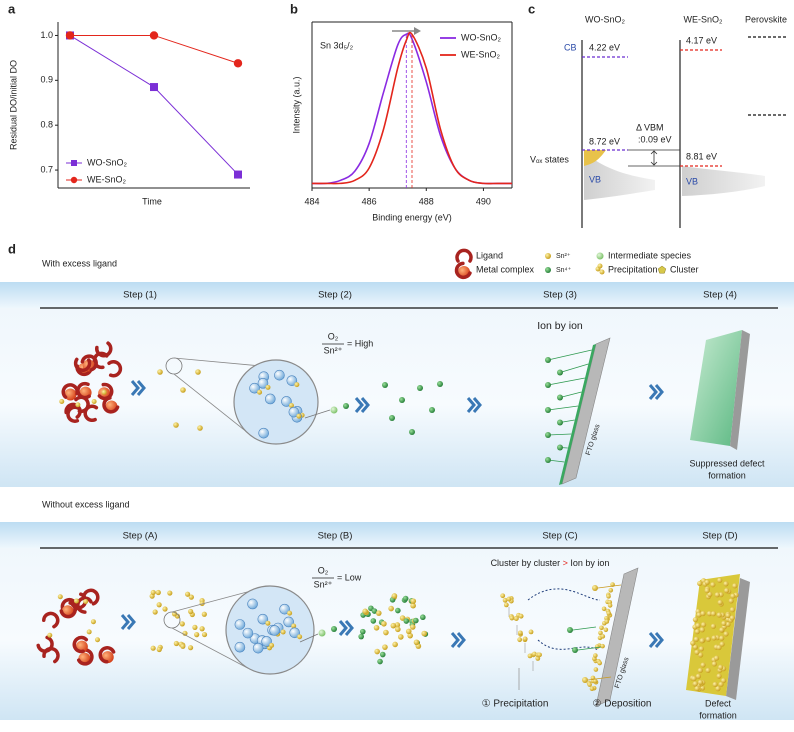 The width and height of the screenshot is (794, 732). I want to click on x-axis-label: Binding energy (eV), so click(412, 217).